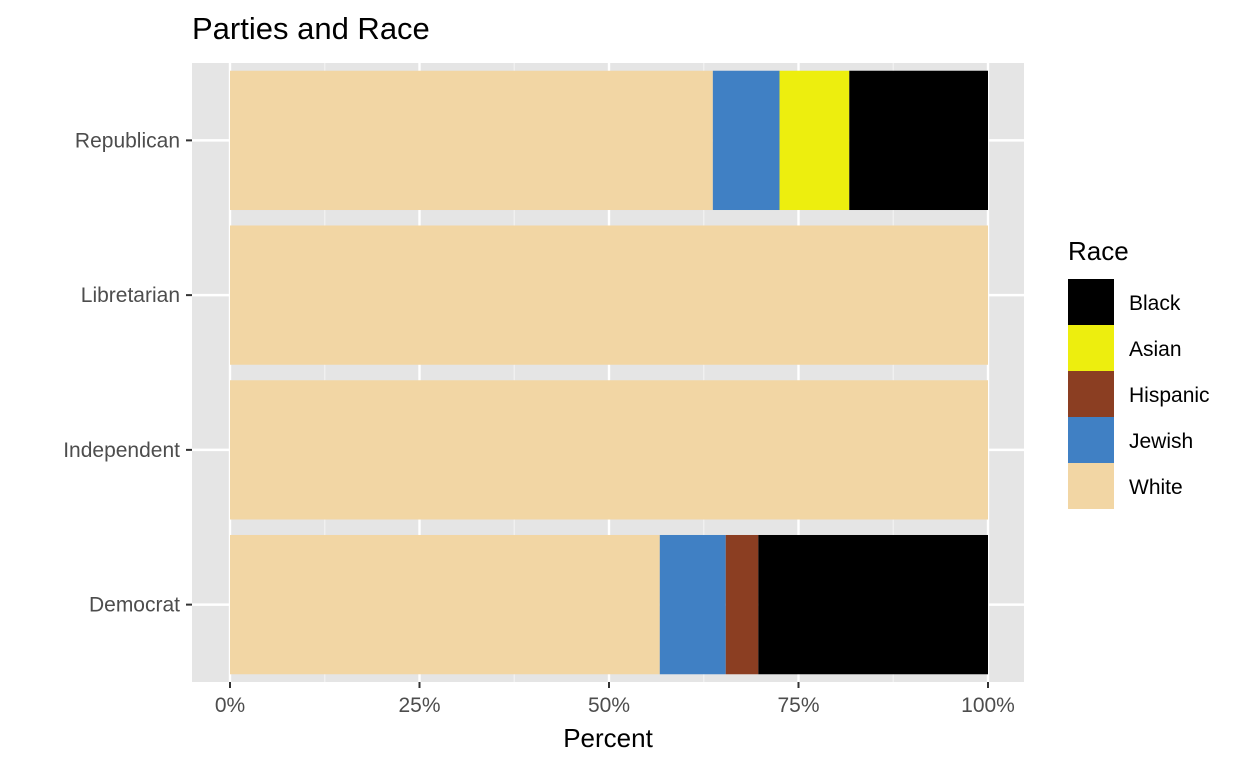  I want to click on bar-segment-democrat-jewish, so click(692, 604).